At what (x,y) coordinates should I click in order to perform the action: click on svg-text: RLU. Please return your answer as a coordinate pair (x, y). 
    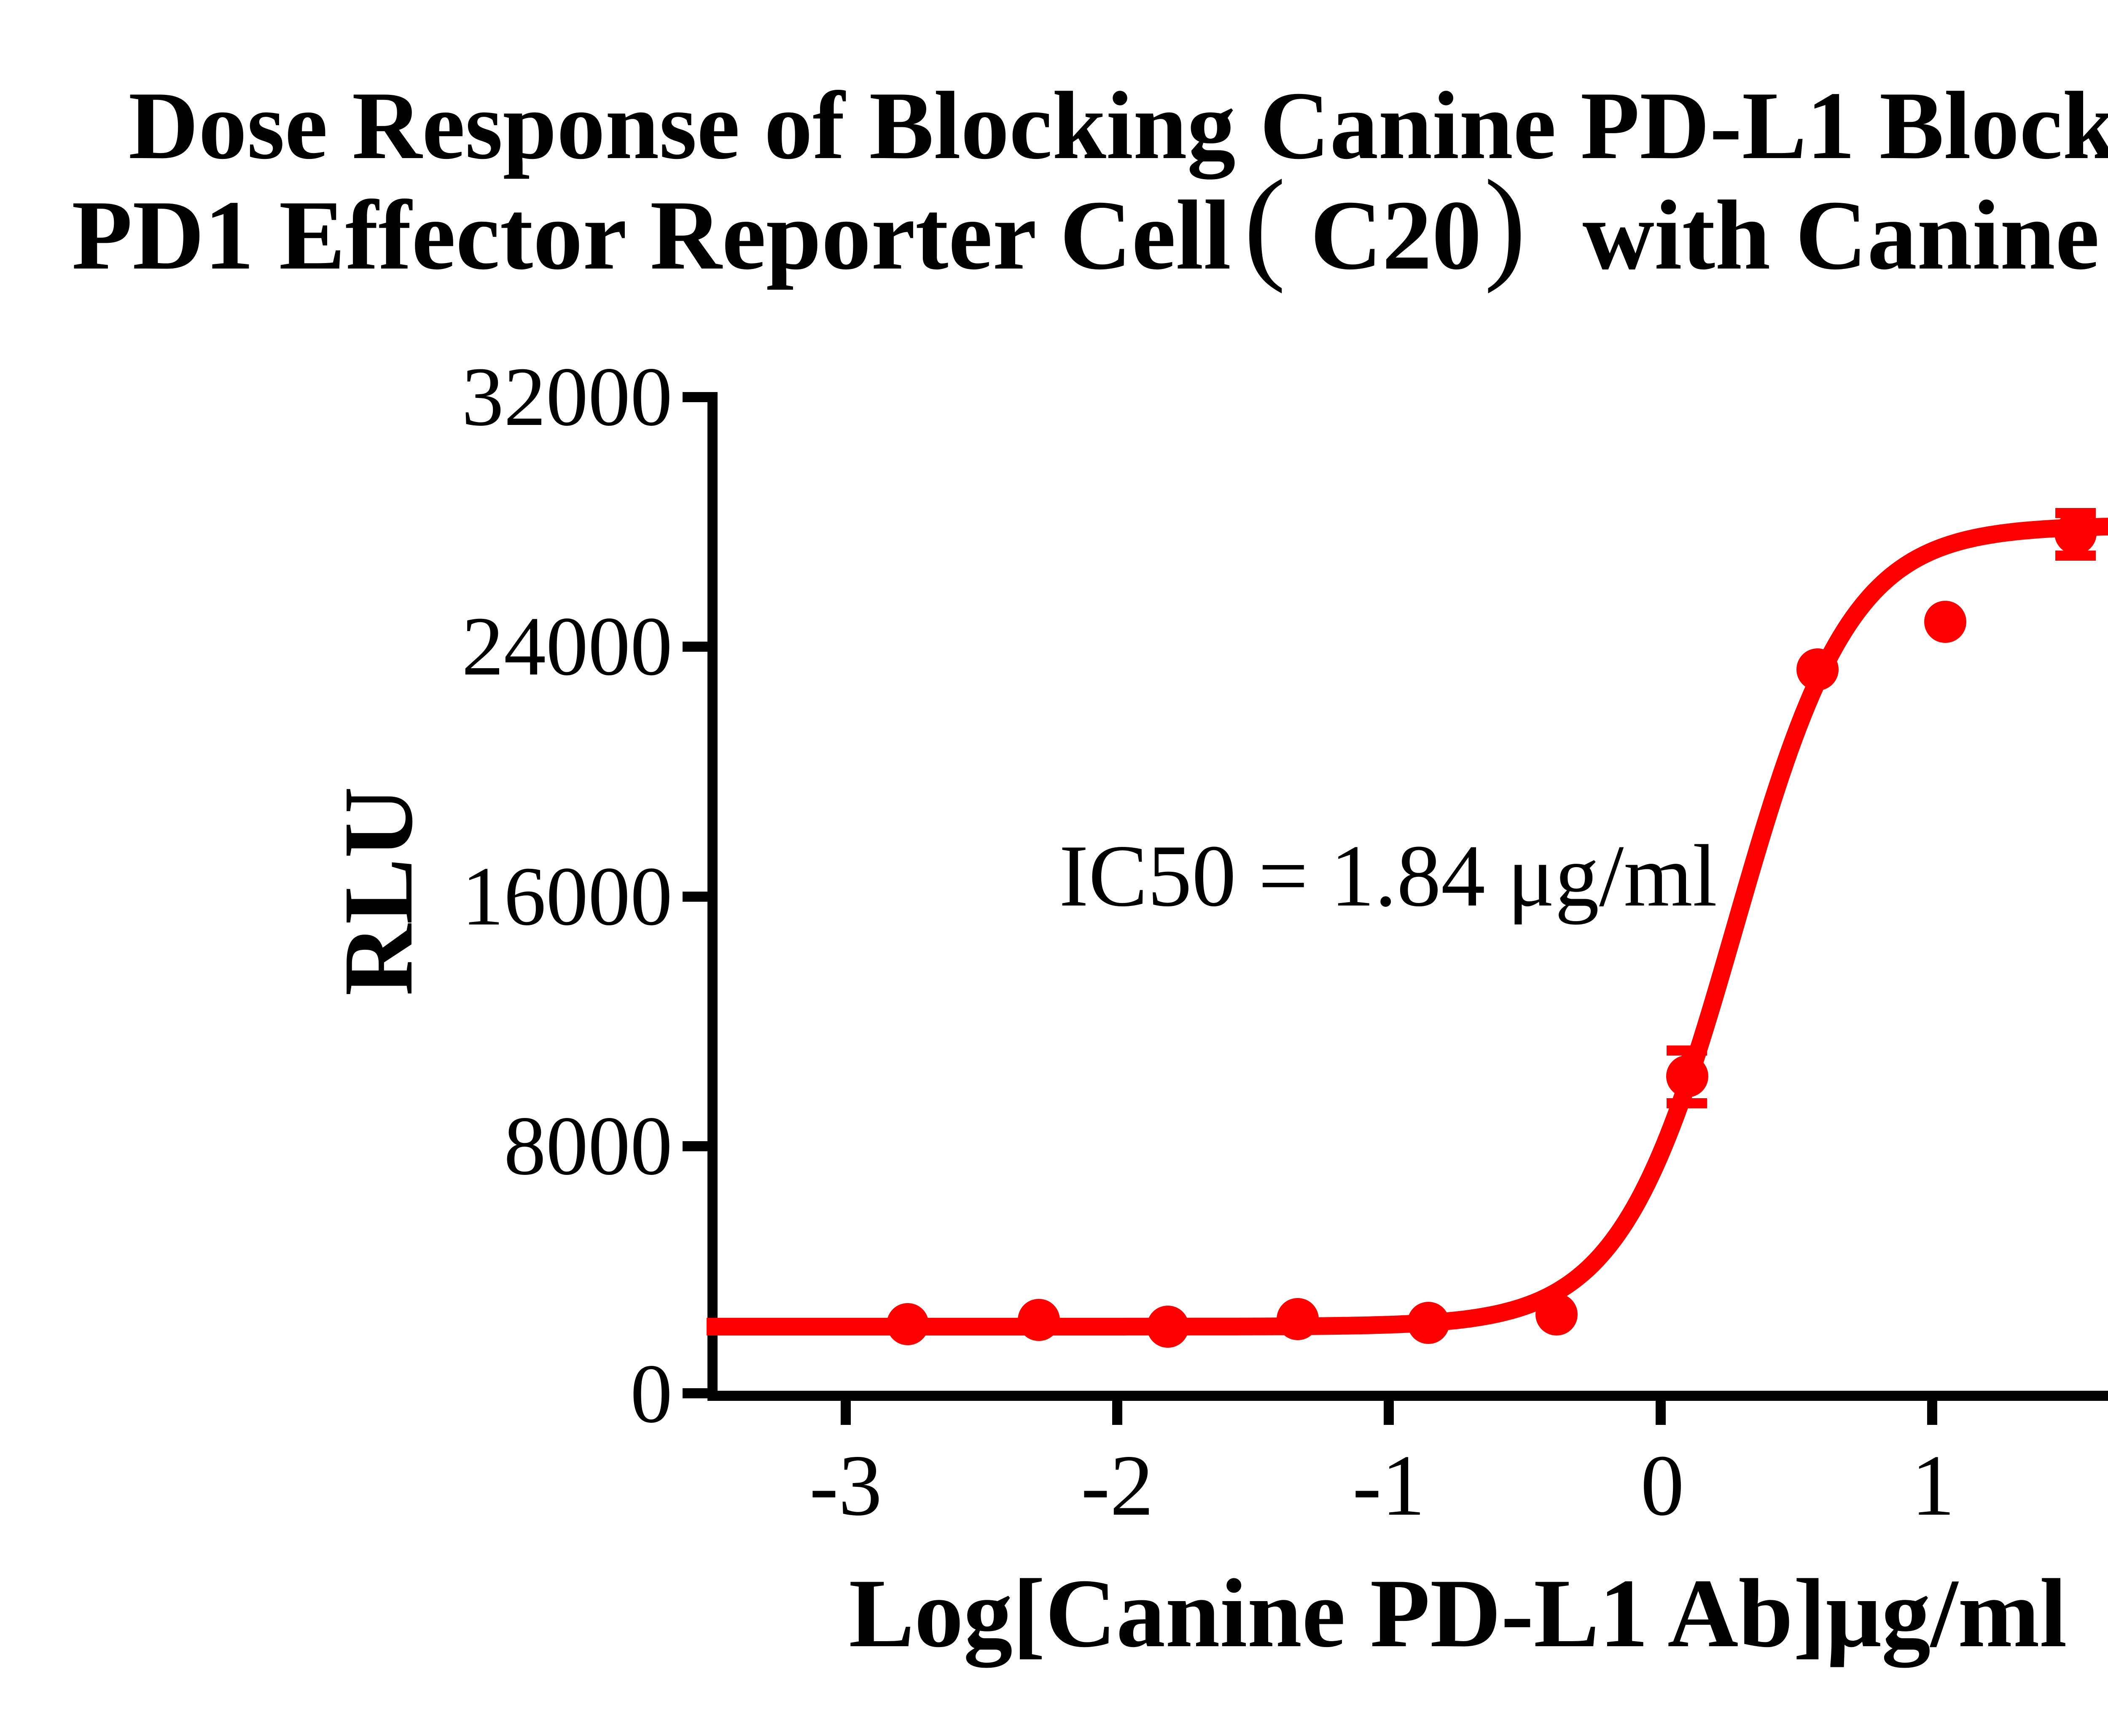
    Looking at the image, I should click on (378, 892).